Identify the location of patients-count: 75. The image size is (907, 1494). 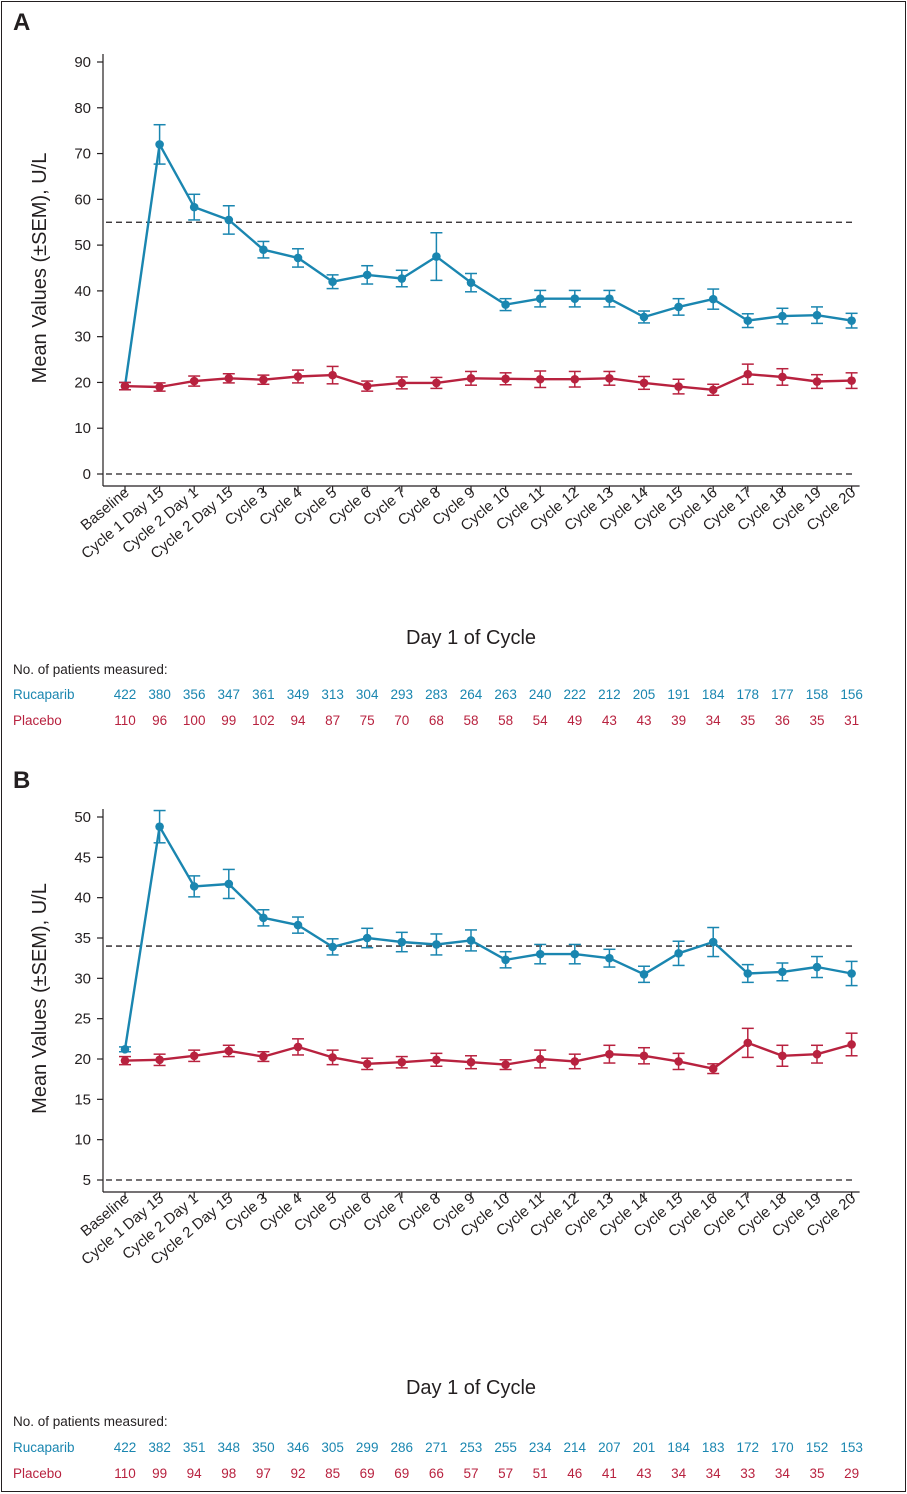
(367, 720).